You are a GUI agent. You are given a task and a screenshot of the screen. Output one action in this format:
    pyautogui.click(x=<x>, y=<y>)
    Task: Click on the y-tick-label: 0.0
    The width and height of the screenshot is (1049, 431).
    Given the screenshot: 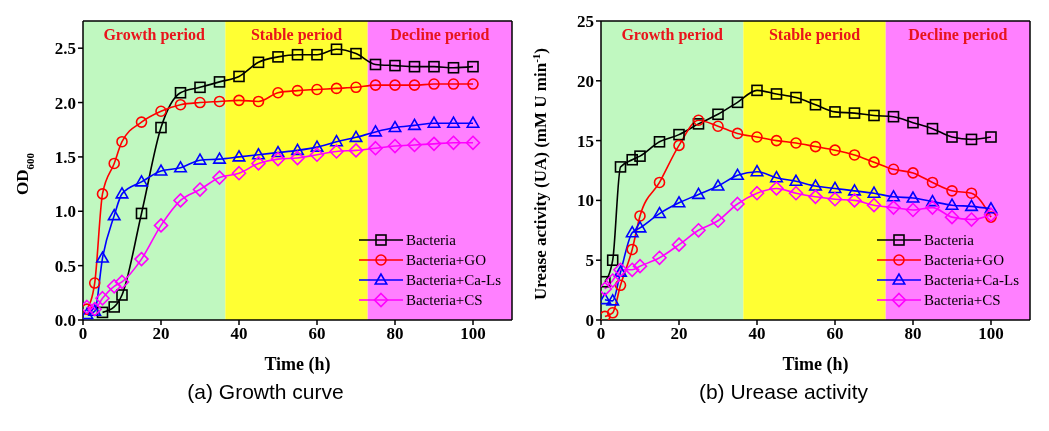 What is the action you would take?
    pyautogui.click(x=65, y=321)
    